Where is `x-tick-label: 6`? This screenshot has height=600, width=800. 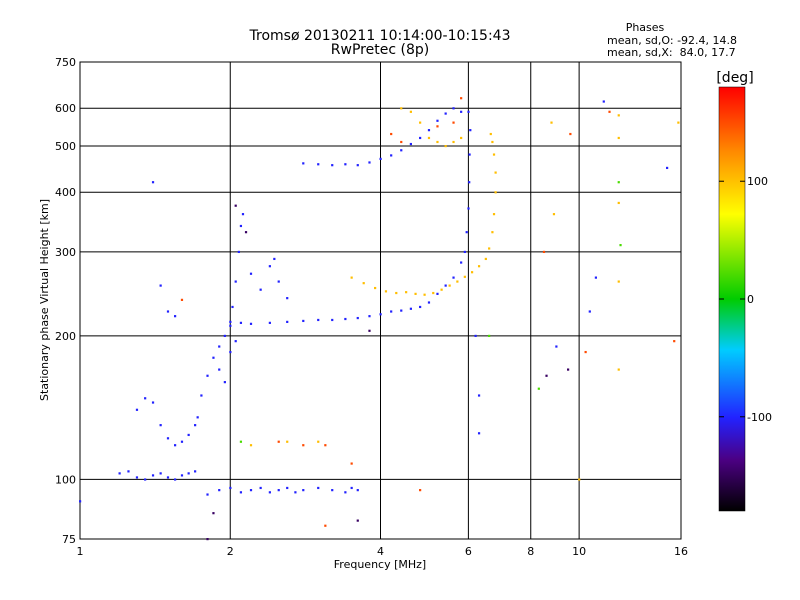 x-tick-label: 6 is located at coordinates (468, 551).